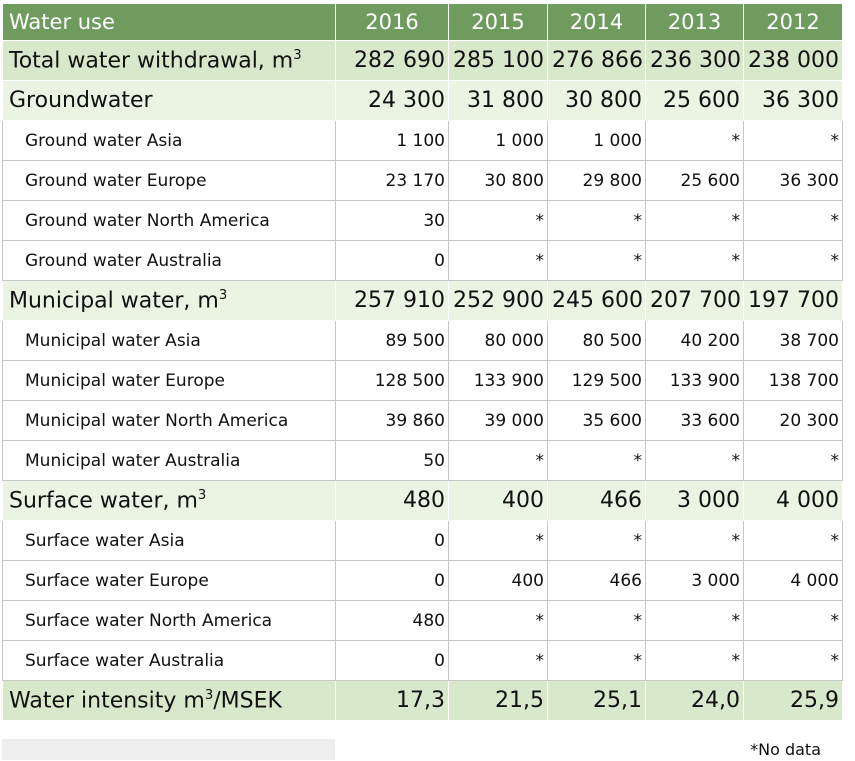  I want to click on row-label: Municipal water Europe, so click(169, 380).